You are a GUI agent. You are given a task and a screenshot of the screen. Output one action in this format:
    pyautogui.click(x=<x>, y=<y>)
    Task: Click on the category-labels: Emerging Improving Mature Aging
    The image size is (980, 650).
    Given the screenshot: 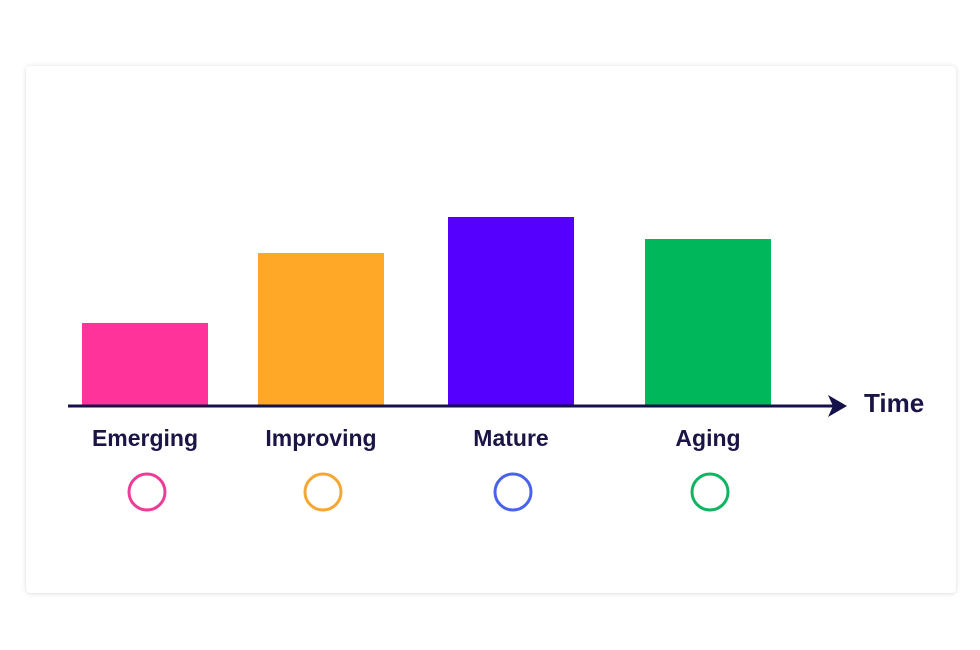 What is the action you would take?
    pyautogui.click(x=416, y=438)
    